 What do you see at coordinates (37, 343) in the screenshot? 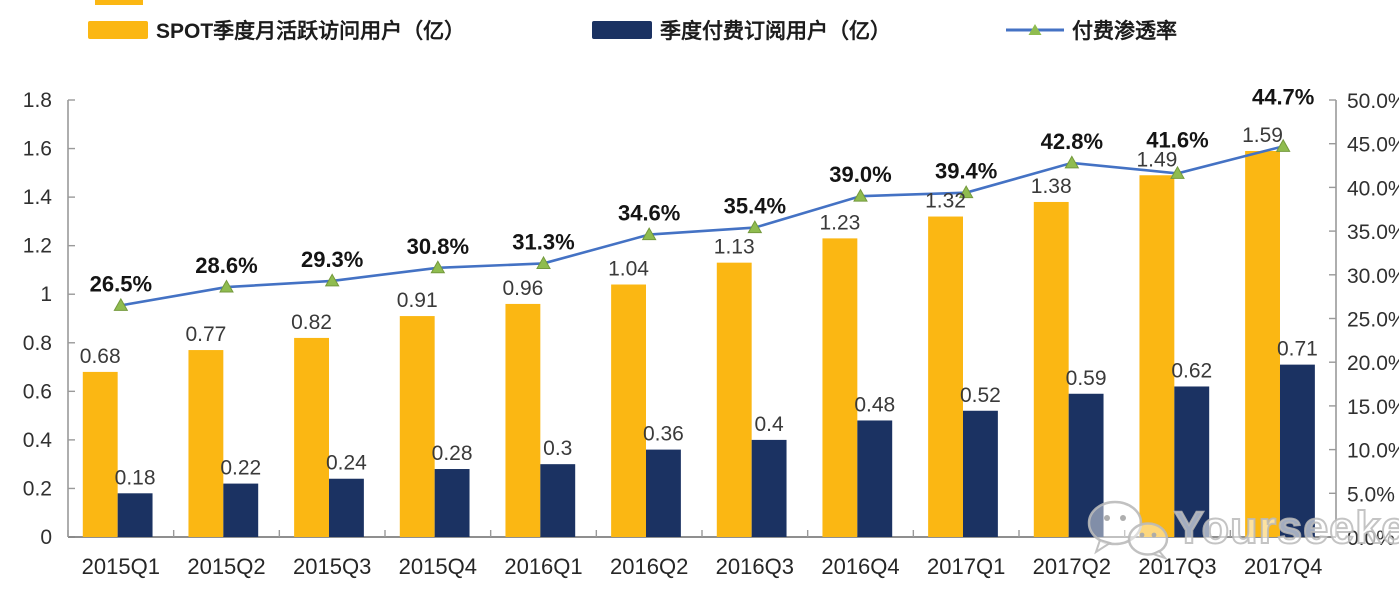
I see `left-axis-tick-label: 0.8` at bounding box center [37, 343].